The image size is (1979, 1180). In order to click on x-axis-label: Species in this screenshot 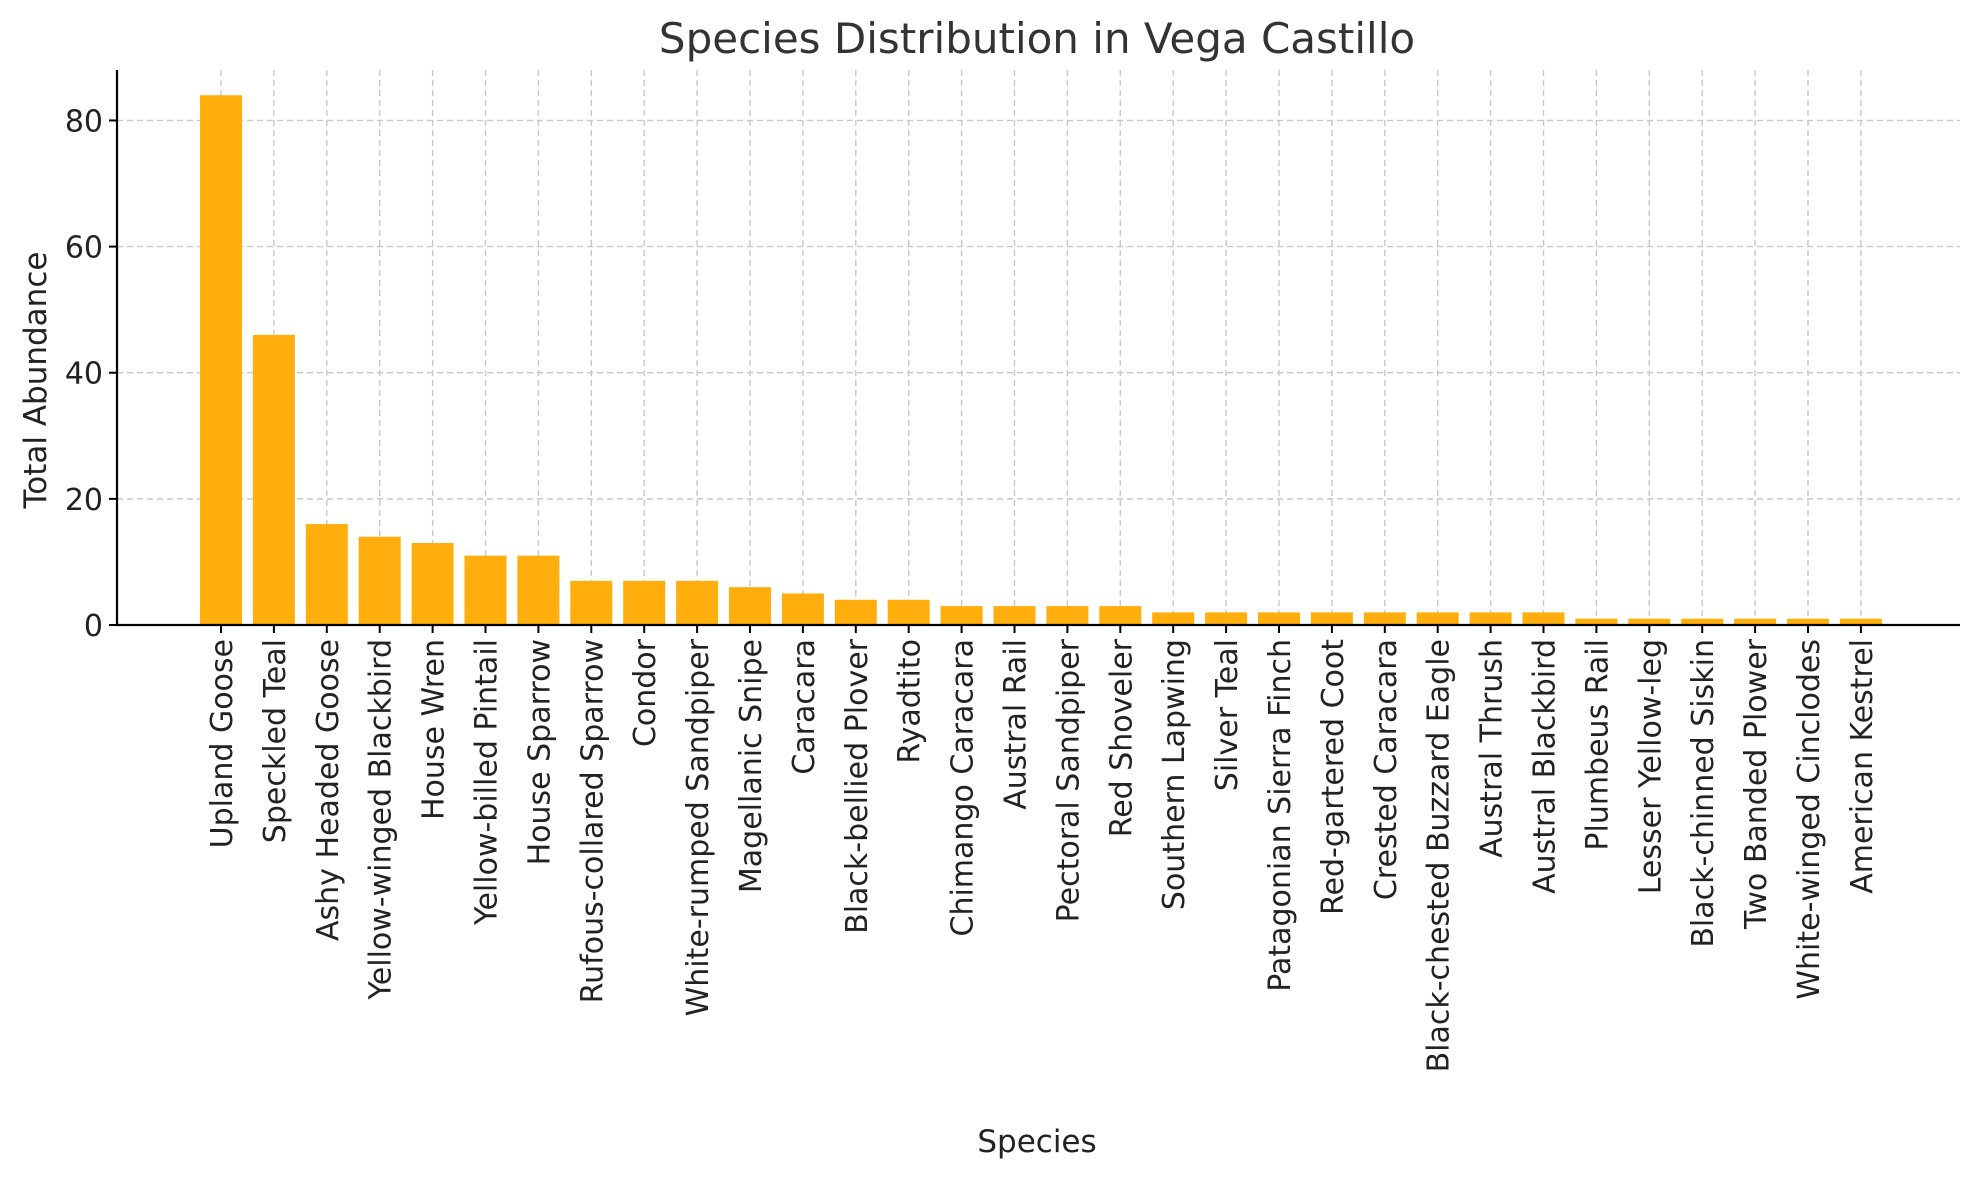, I will do `click(1036, 1142)`.